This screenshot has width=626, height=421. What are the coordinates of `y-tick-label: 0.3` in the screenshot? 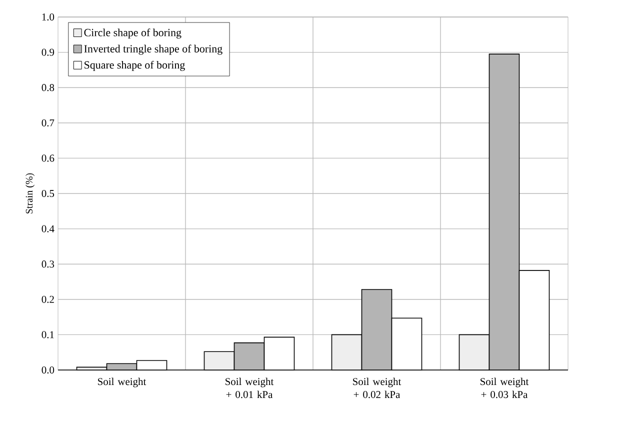 It's located at (48, 264).